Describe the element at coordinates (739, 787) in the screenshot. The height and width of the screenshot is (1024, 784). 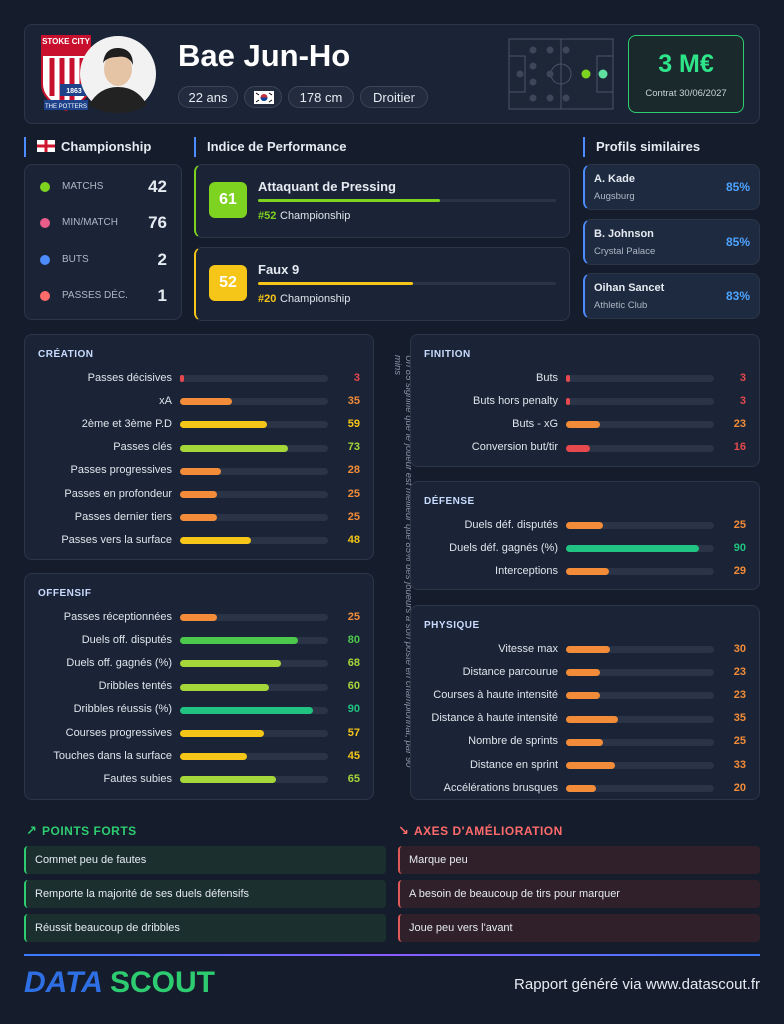
I see `metric-value: 20` at that location.